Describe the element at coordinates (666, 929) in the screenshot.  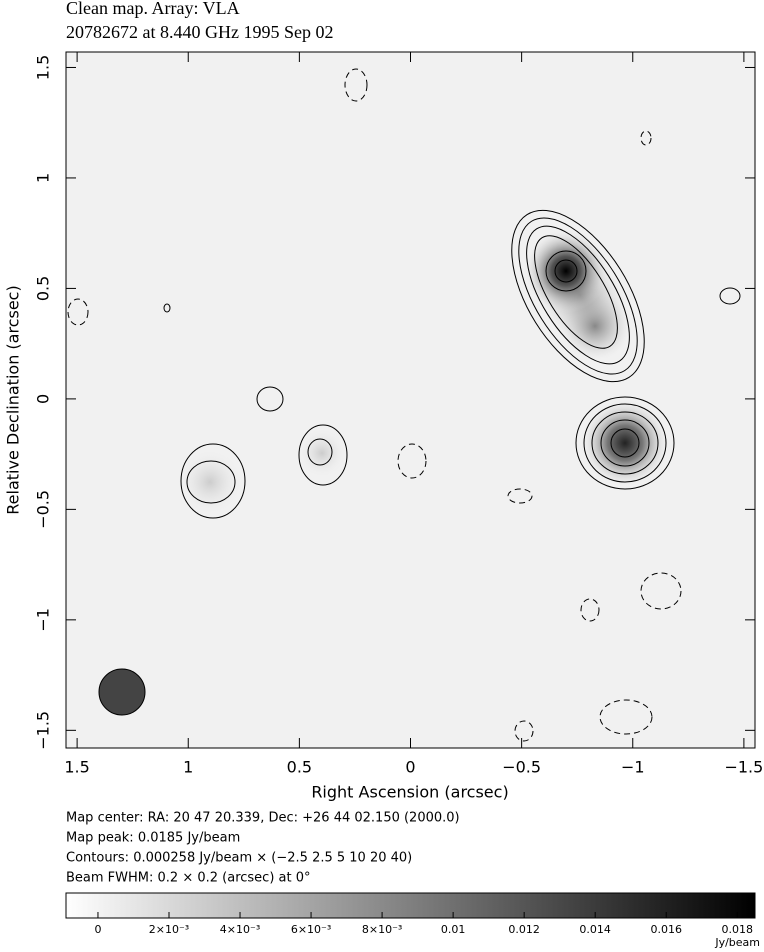
I see `colorbar-tick-label: 0.016` at that location.